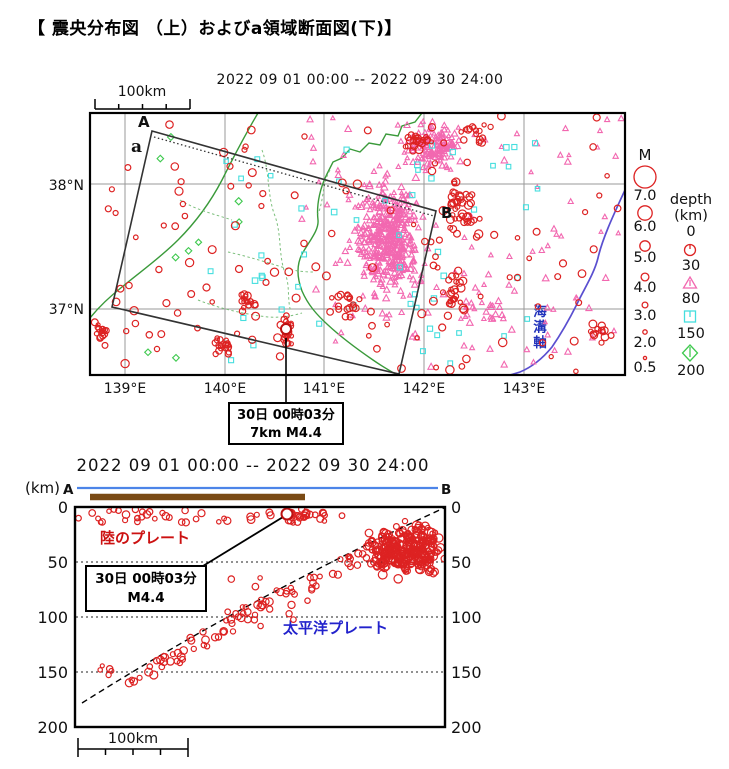  Describe the element at coordinates (133, 739) in the screenshot. I see `section-scale-label: 100km` at that location.